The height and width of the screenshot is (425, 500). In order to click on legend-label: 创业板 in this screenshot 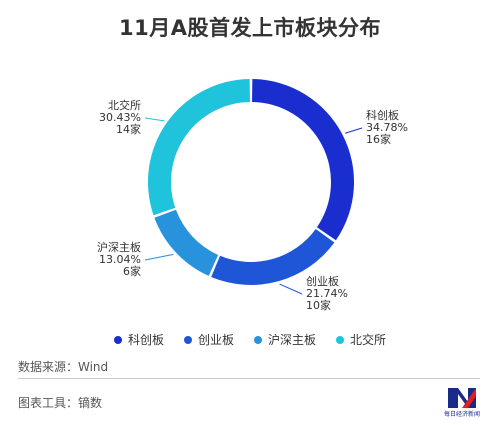, I will do `click(215, 340)`.